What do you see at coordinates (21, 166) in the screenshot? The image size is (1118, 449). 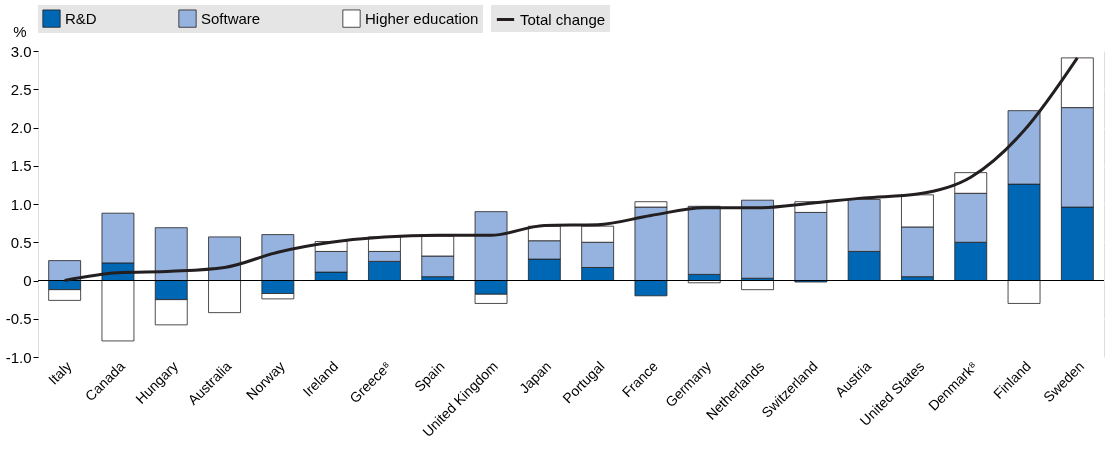 I see `y-tick-label: 1.5` at bounding box center [21, 166].